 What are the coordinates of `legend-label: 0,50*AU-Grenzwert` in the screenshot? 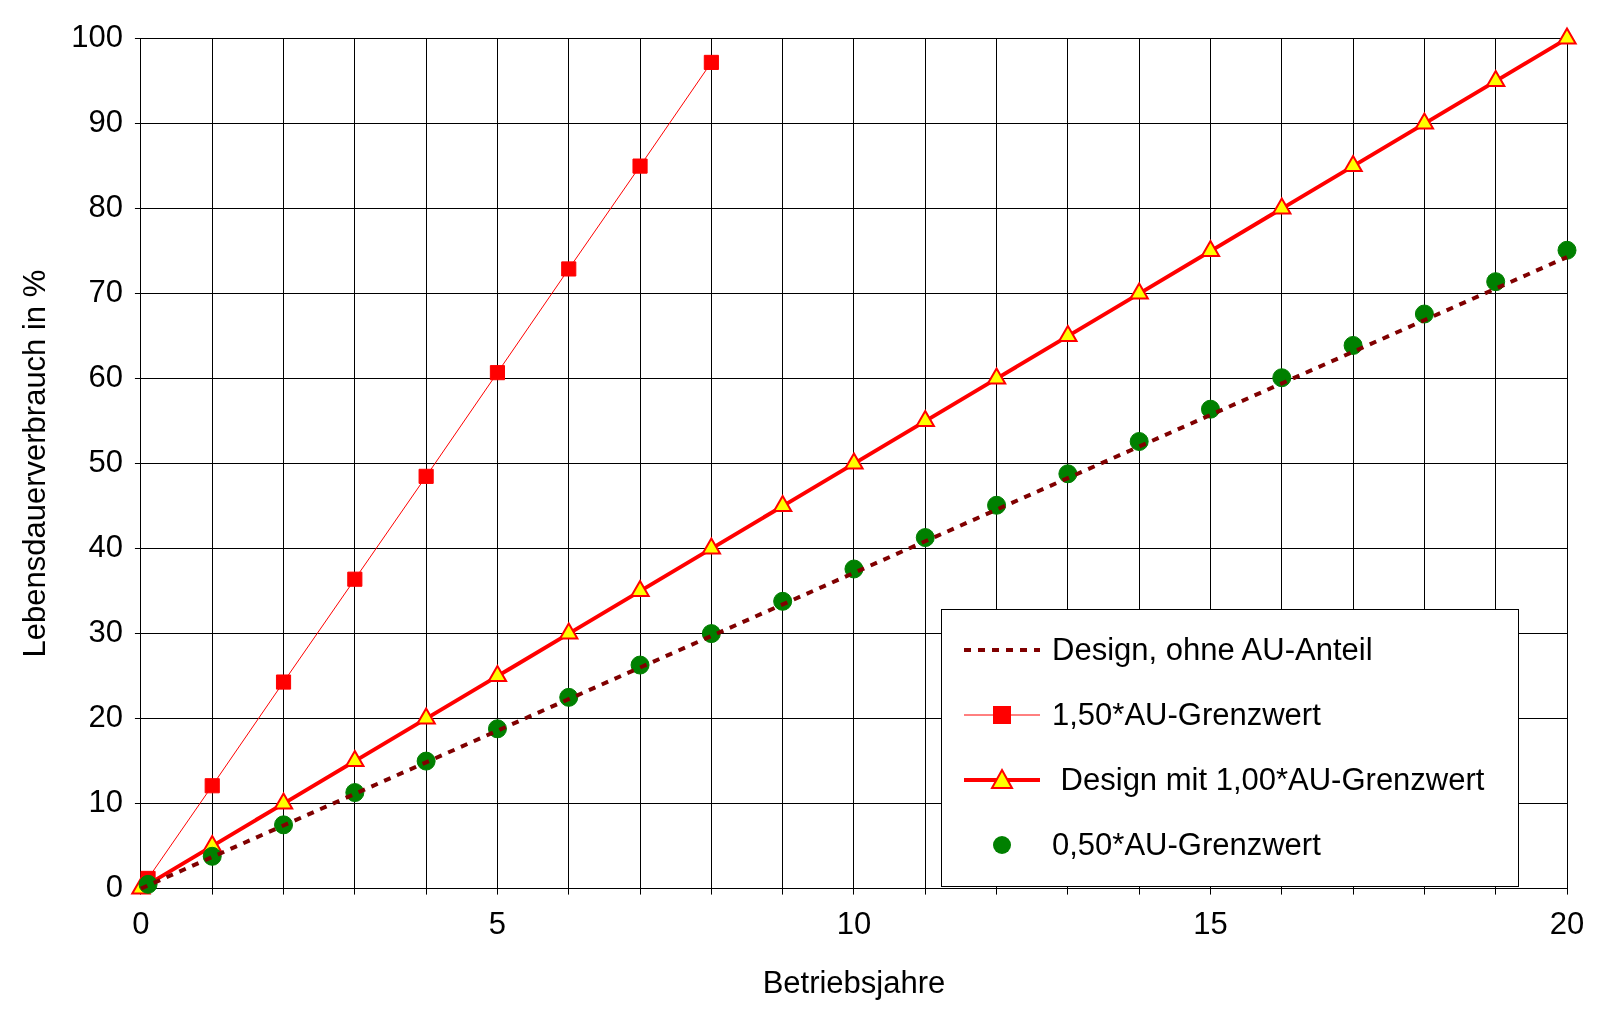 It's located at (1186, 845).